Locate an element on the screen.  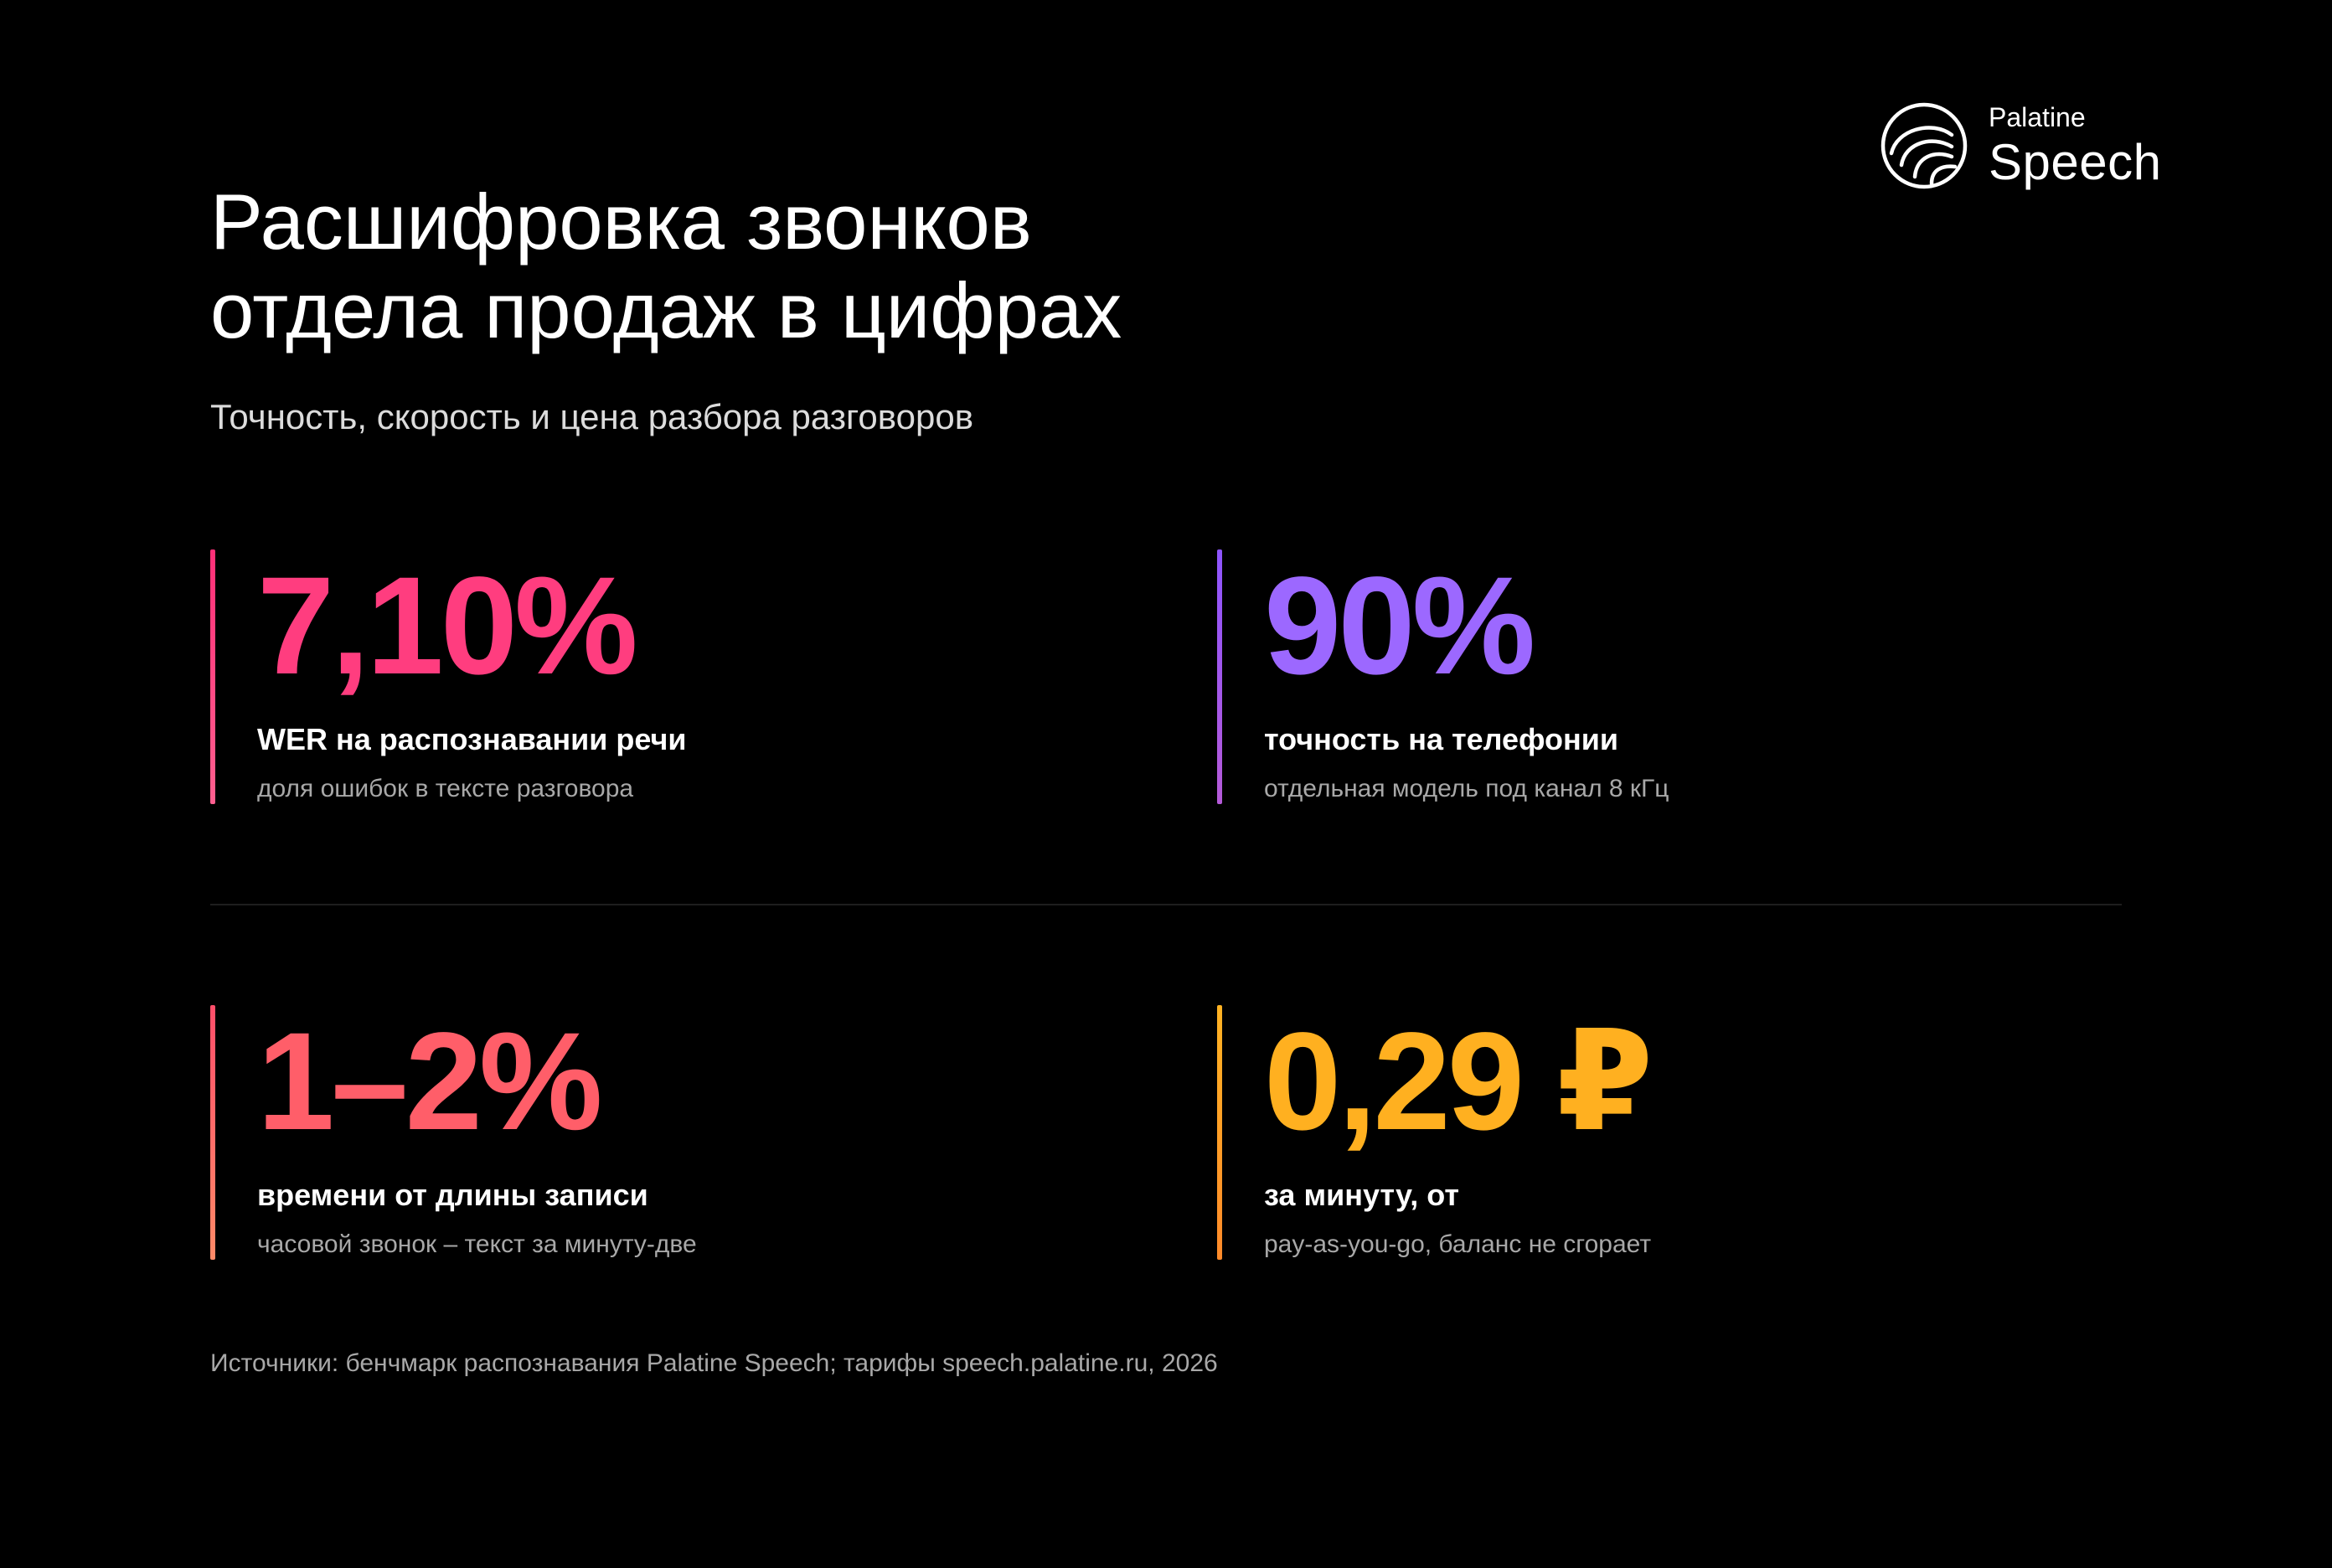
palatine-speech-logo-icon is located at coordinates (1924, 145).